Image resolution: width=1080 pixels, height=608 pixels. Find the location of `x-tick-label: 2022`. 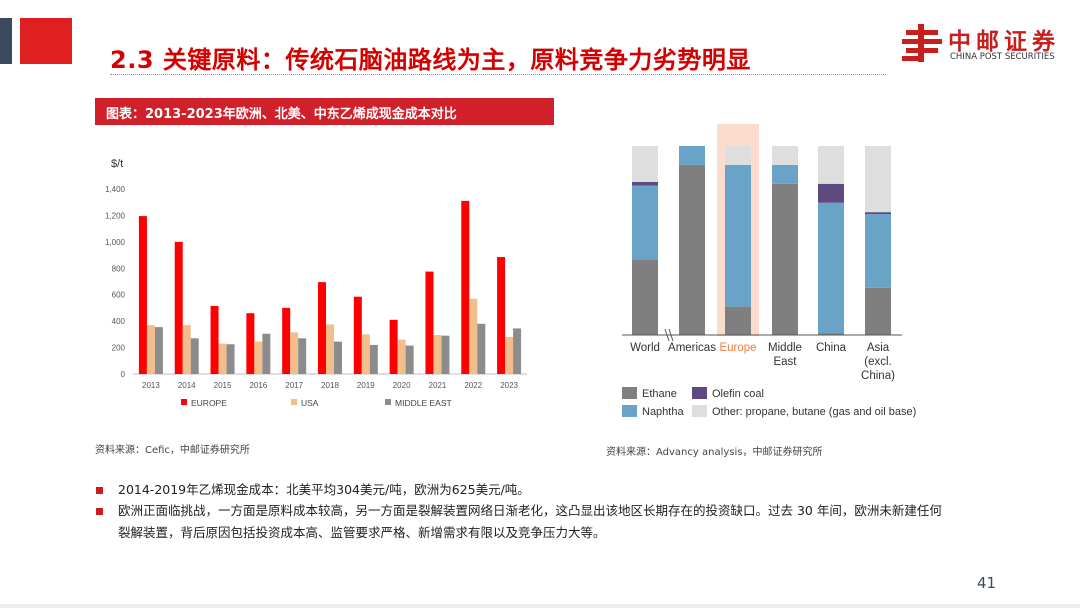

x-tick-label: 2022 is located at coordinates (473, 385).